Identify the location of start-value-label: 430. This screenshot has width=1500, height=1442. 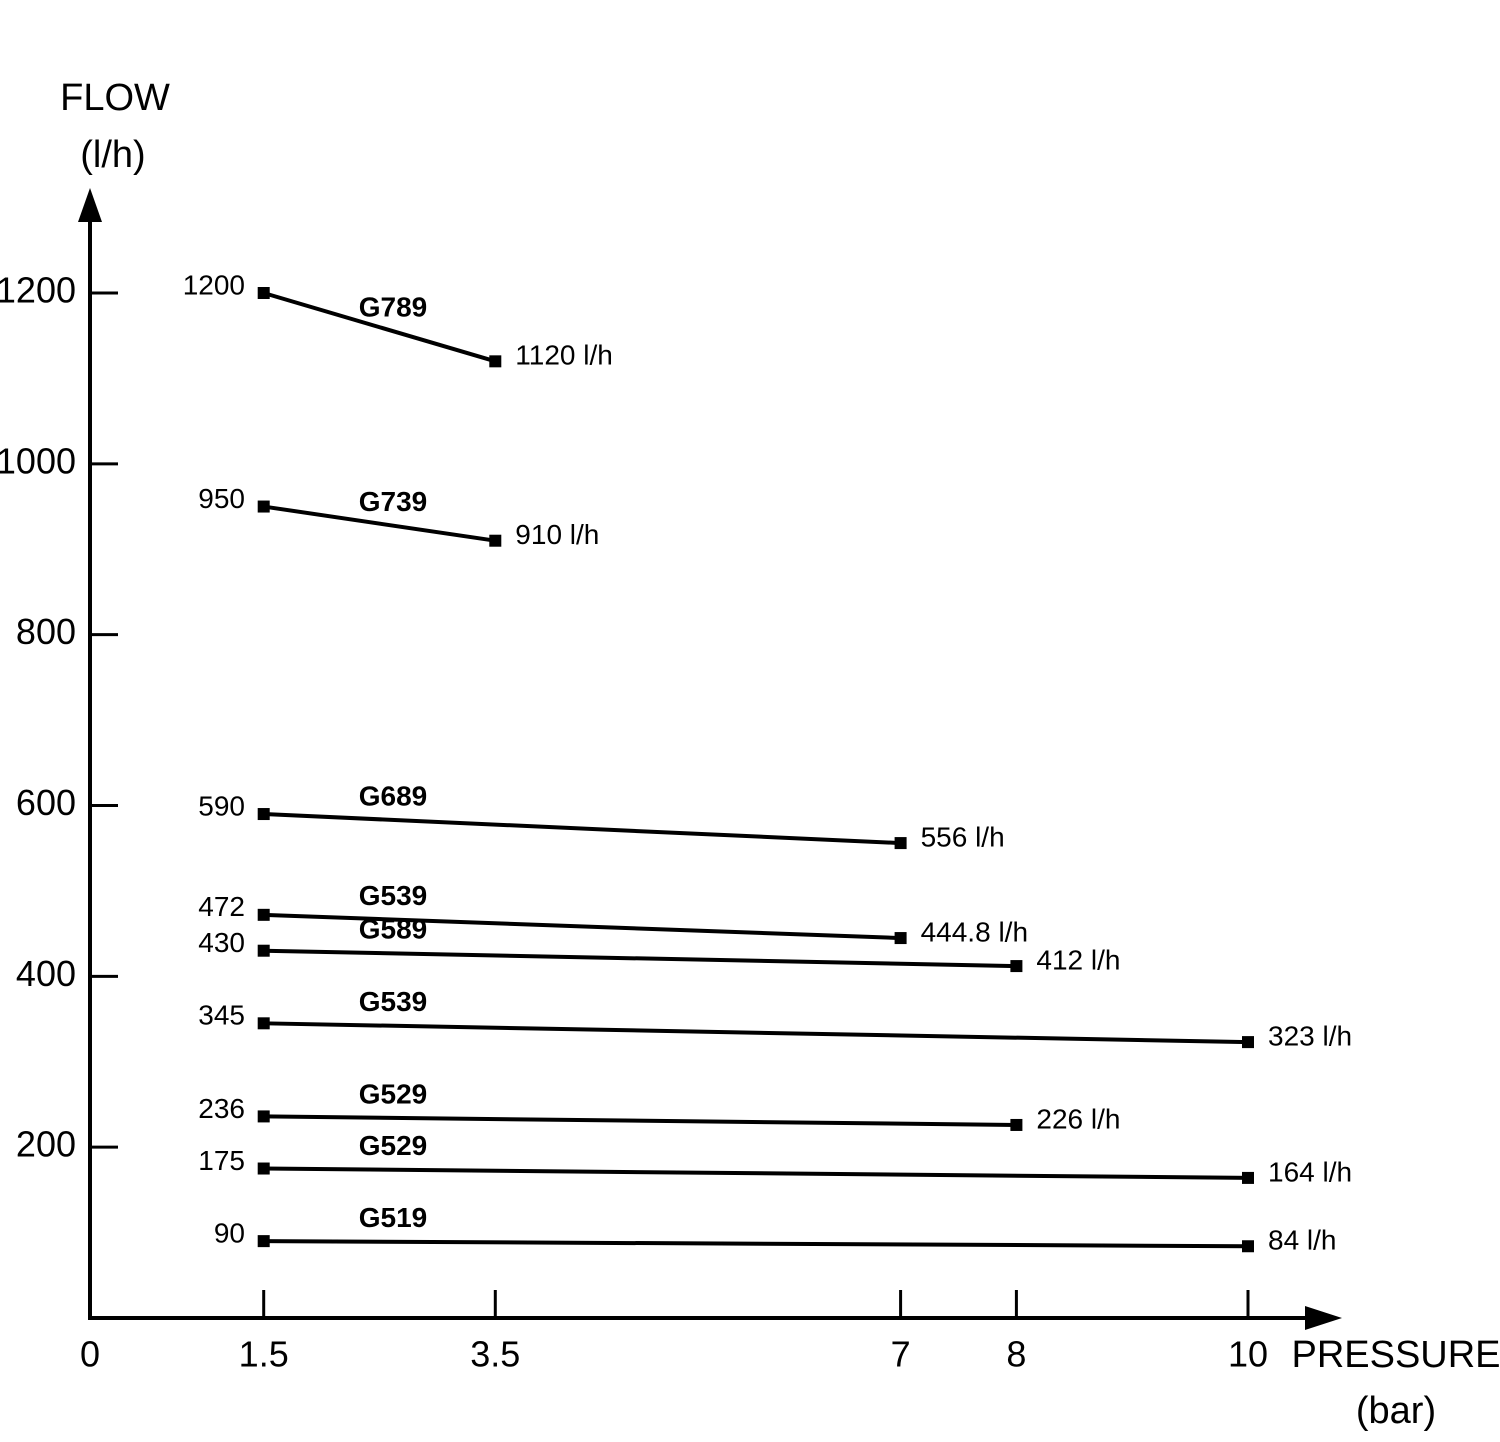
(221, 942).